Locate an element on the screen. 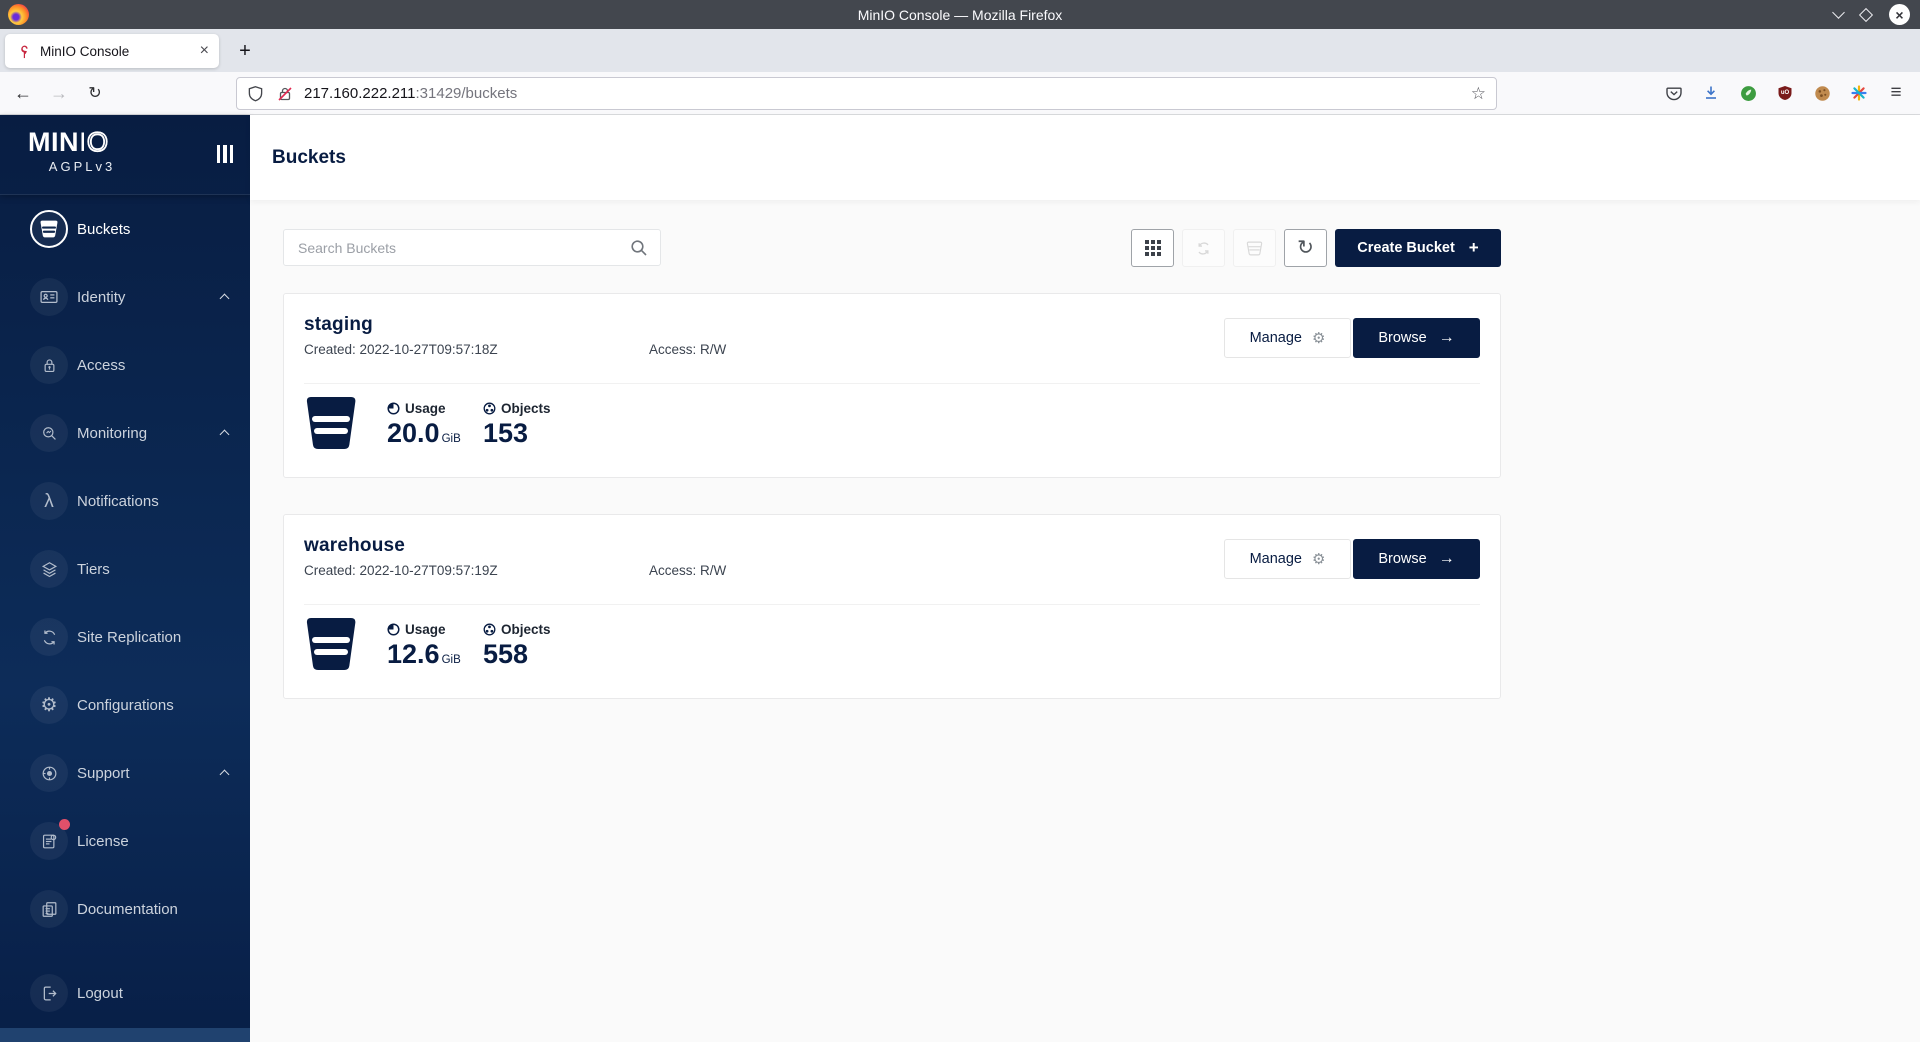 This screenshot has height=1042, width=1920. magnifier-gauge-icon is located at coordinates (49, 433).